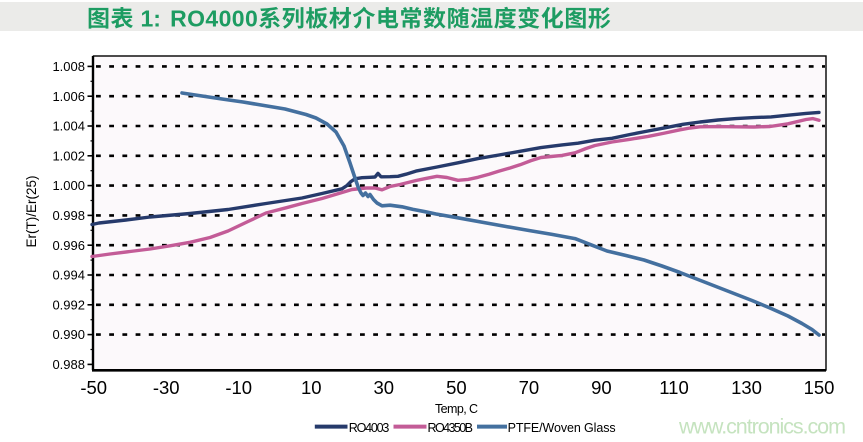  What do you see at coordinates (529, 387) in the screenshot?
I see `svg-text: 70` at bounding box center [529, 387].